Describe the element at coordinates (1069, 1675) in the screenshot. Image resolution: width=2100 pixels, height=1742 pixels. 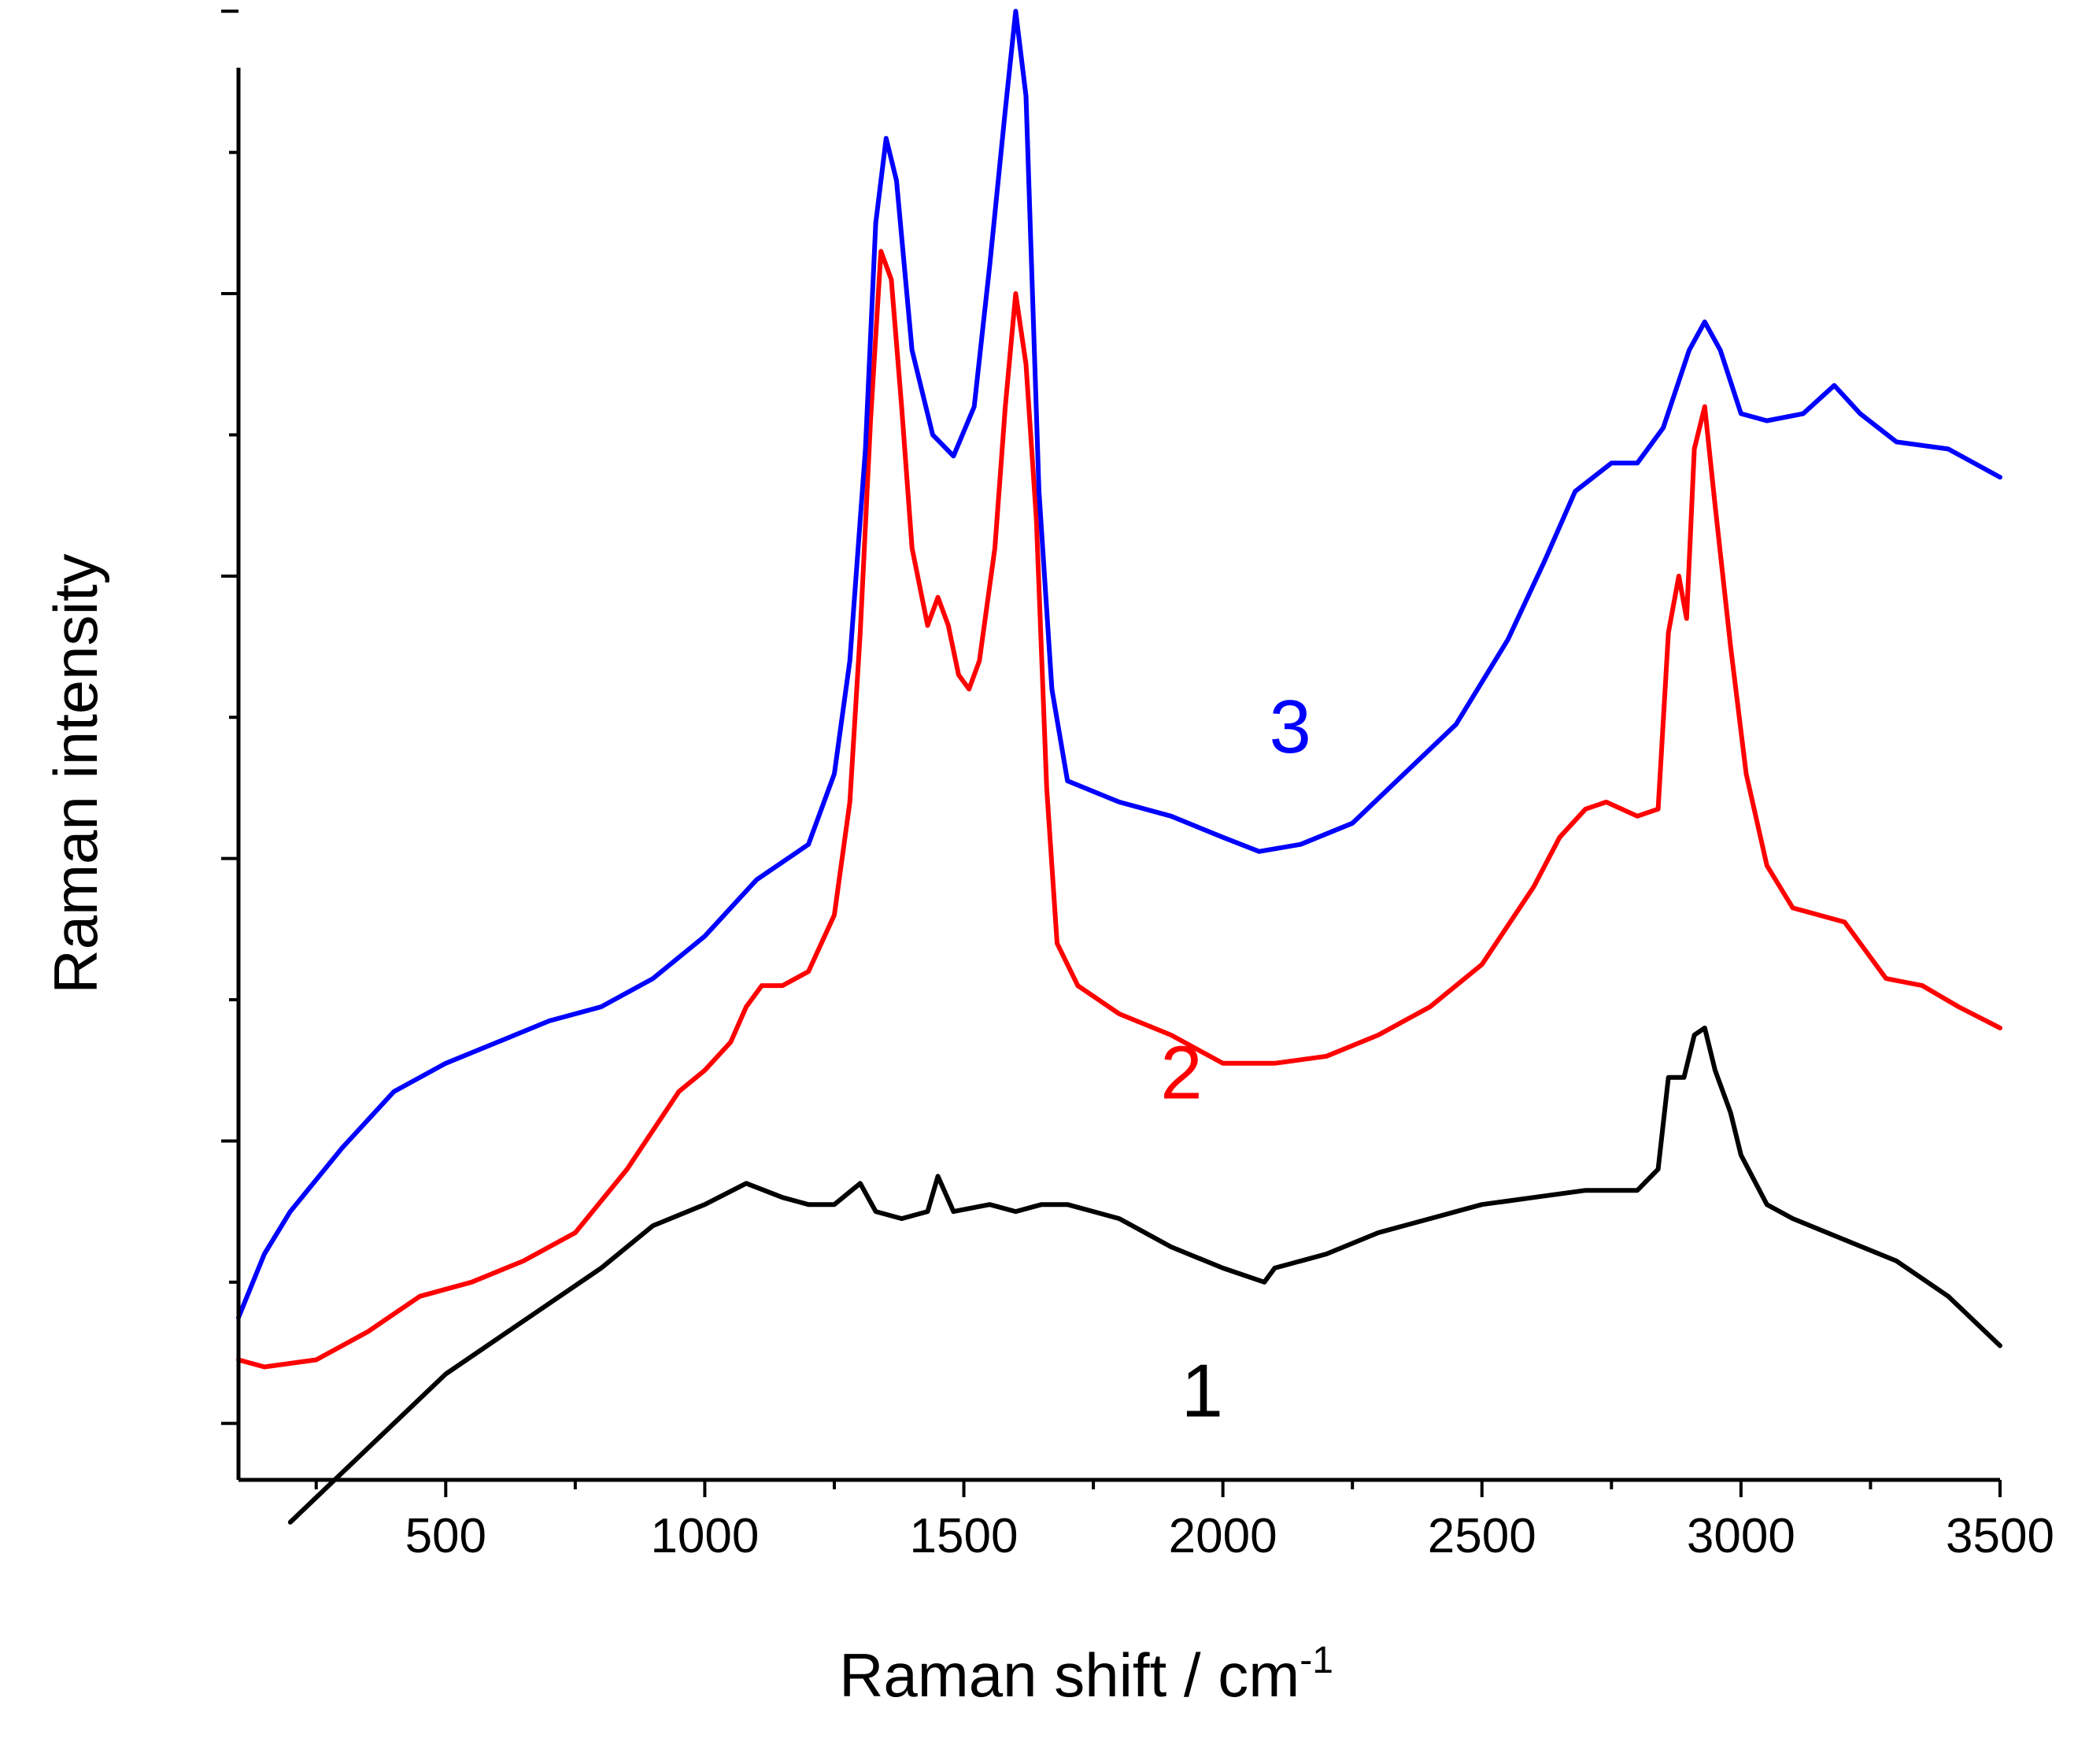
I see `x-axis-title-text: Raman shift / cm` at that location.